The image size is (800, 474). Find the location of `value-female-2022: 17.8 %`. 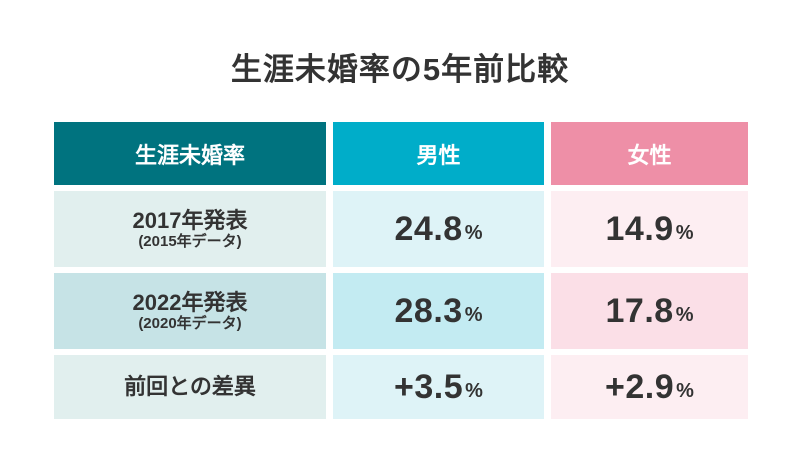

value-female-2022: 17.8 % is located at coordinates (649, 311).